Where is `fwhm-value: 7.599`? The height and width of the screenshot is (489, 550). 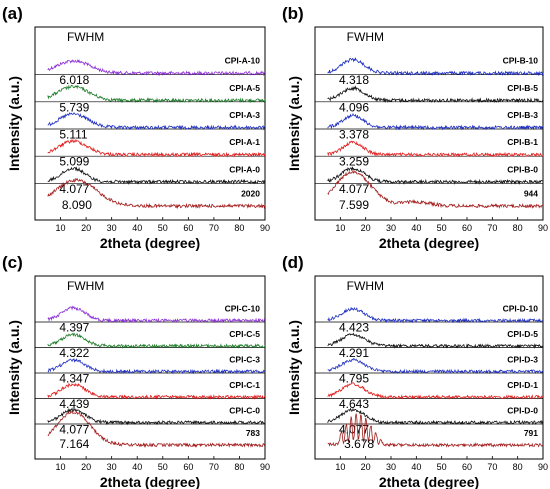
fwhm-value: 7.599 is located at coordinates (354, 205).